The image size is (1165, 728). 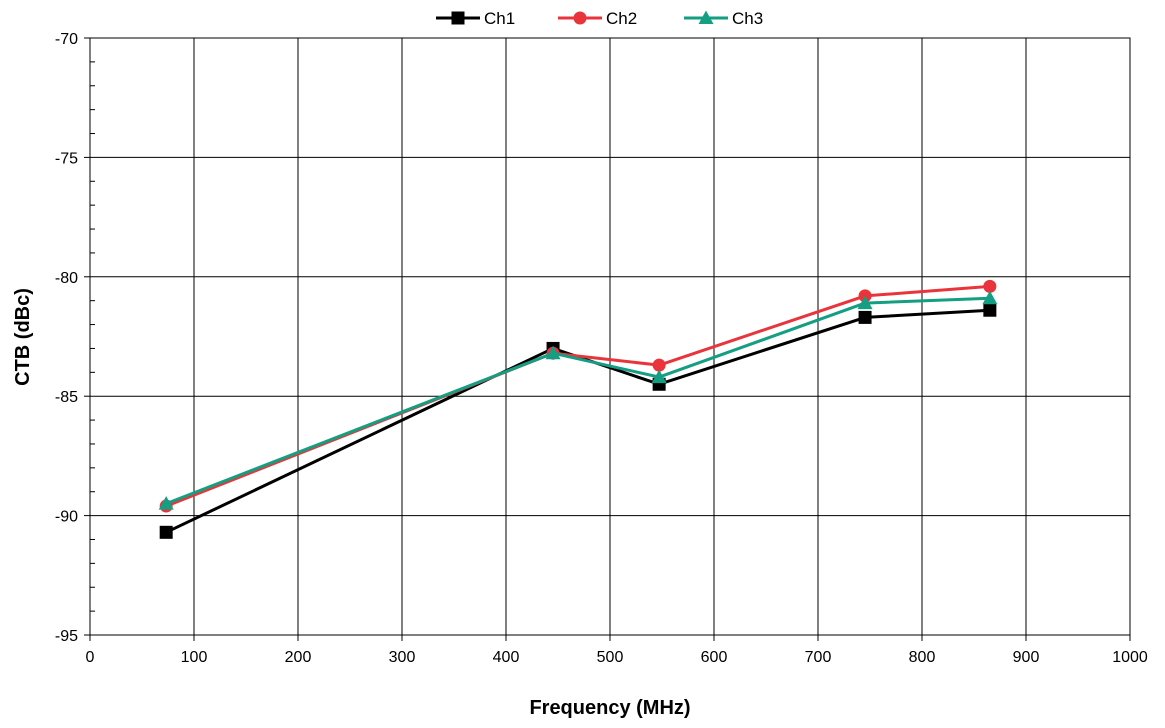 I want to click on legend-marker-ch3, so click(x=706, y=17).